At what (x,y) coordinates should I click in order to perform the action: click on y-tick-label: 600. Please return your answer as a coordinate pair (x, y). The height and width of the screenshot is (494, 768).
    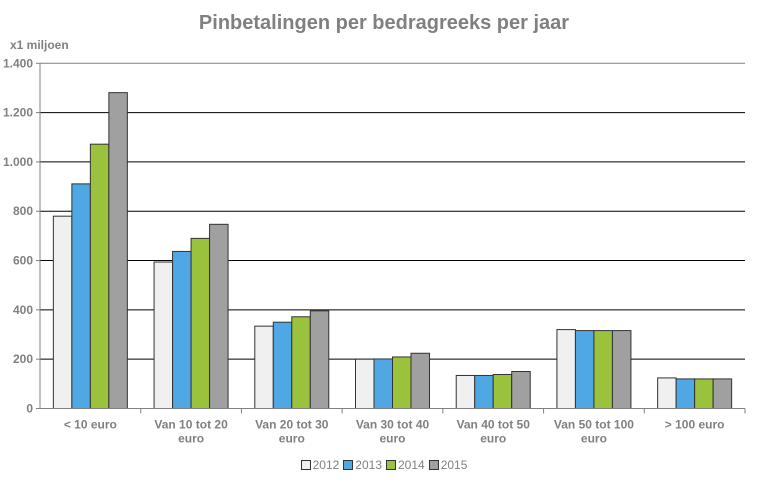
    Looking at the image, I should click on (23, 261).